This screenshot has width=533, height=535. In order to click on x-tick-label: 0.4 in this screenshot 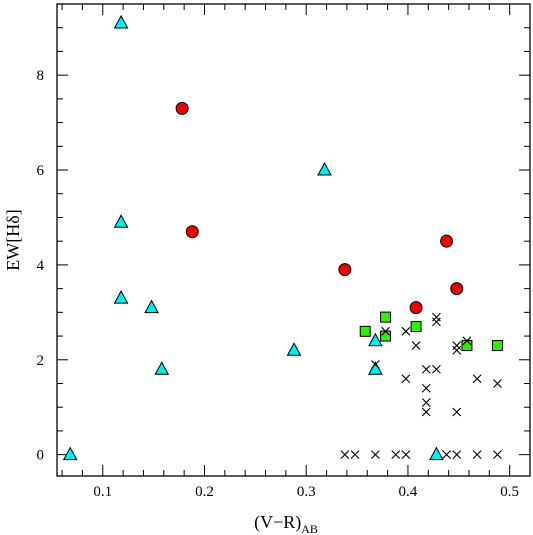, I will do `click(408, 492)`.